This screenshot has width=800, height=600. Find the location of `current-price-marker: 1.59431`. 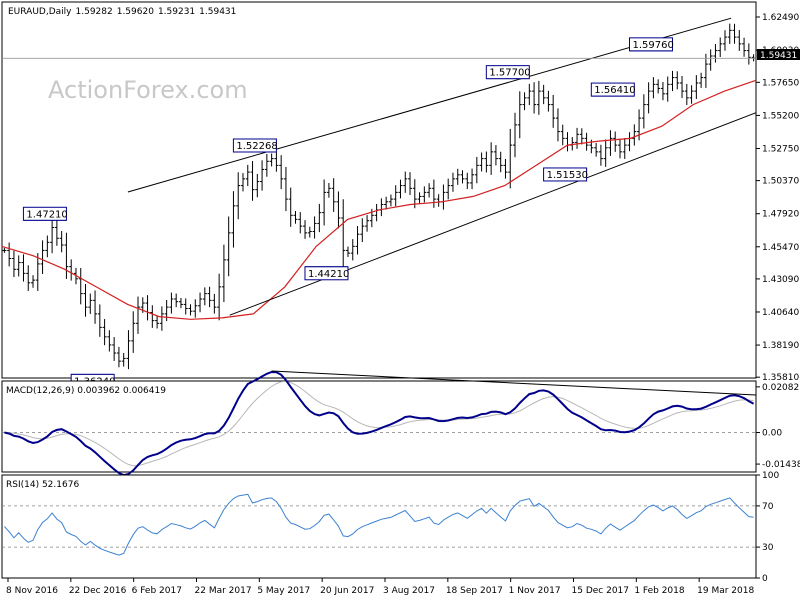

current-price-marker: 1.59431 is located at coordinates (778, 55).